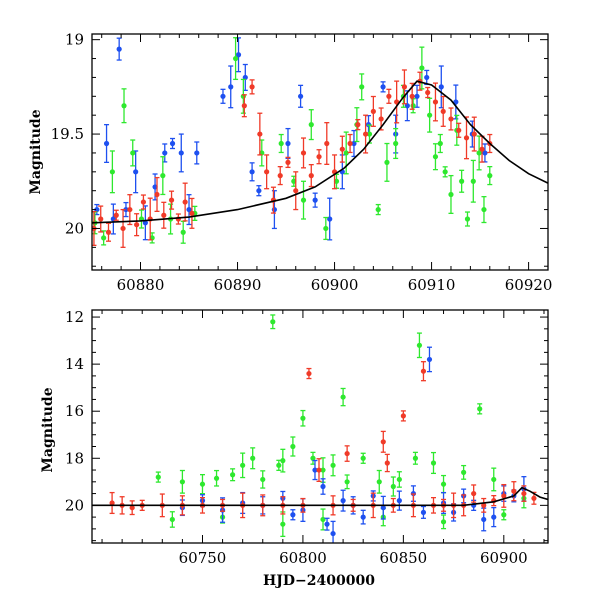 This screenshot has height=600, width=600. What do you see at coordinates (404, 558) in the screenshot?
I see `x-tick-label: 60850` at bounding box center [404, 558].